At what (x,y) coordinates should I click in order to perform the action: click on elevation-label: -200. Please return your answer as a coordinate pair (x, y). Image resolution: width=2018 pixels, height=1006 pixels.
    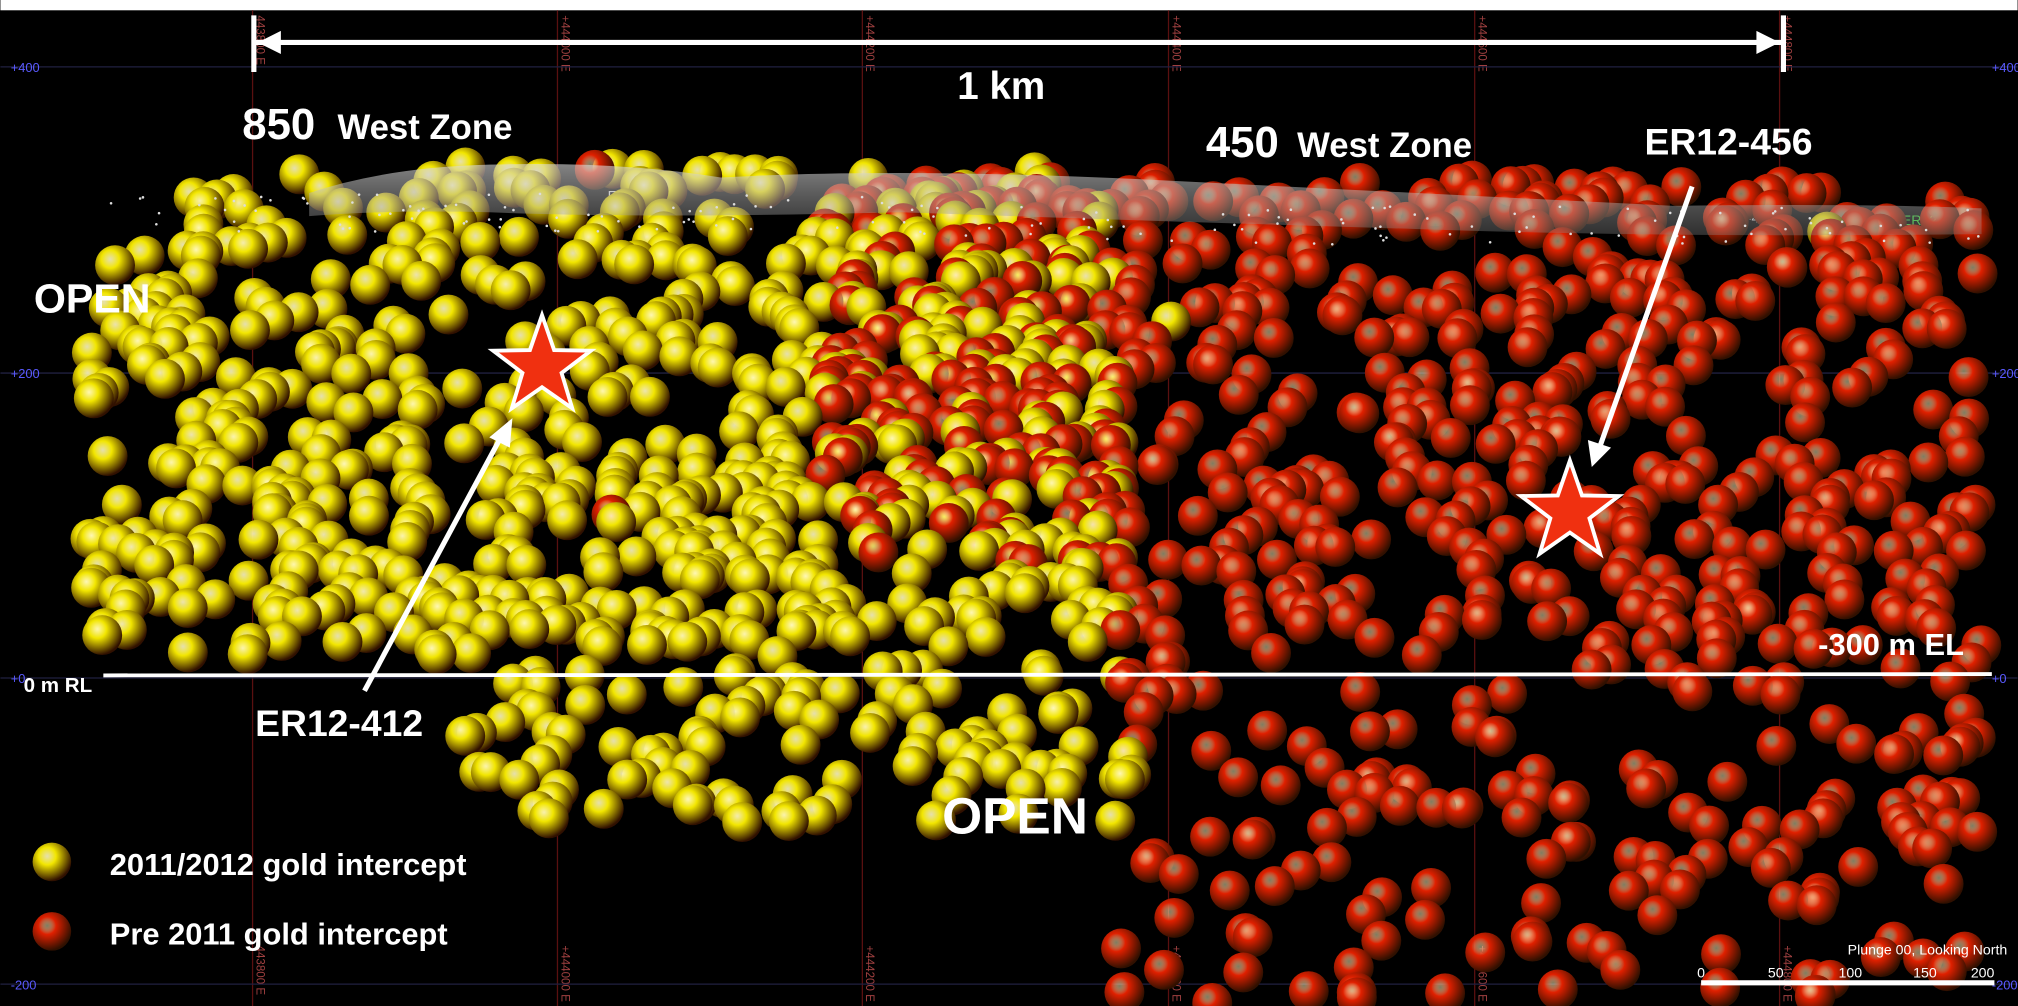
    Looking at the image, I should click on (24, 984).